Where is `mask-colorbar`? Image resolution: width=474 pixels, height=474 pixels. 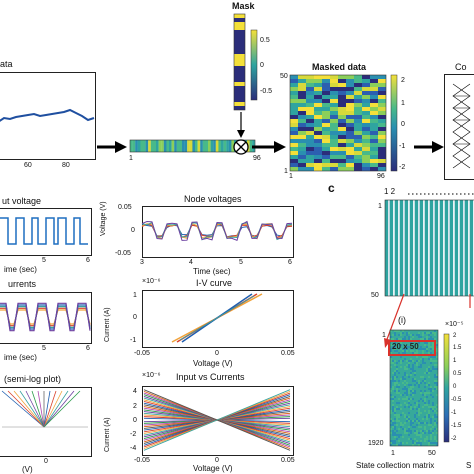 mask-colorbar is located at coordinates (254, 65).